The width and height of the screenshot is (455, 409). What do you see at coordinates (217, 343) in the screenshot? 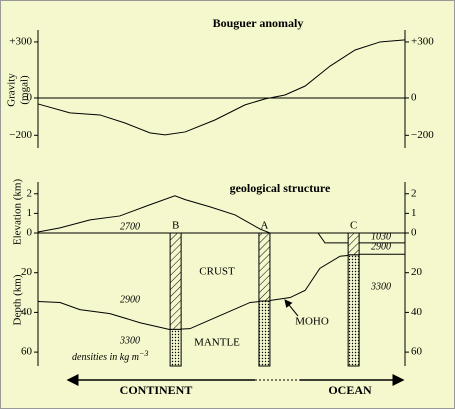
I see `annotation: MANTLE` at bounding box center [217, 343].